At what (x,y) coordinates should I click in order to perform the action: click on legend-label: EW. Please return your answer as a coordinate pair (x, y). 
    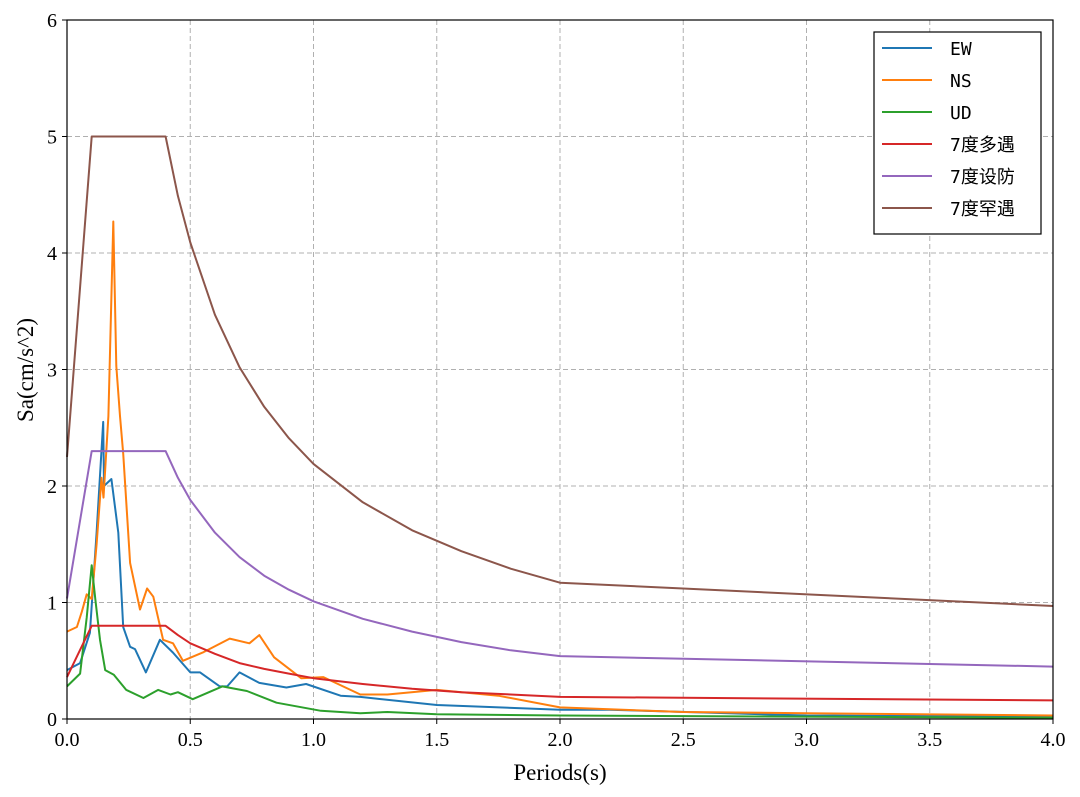
    Looking at the image, I should click on (961, 49).